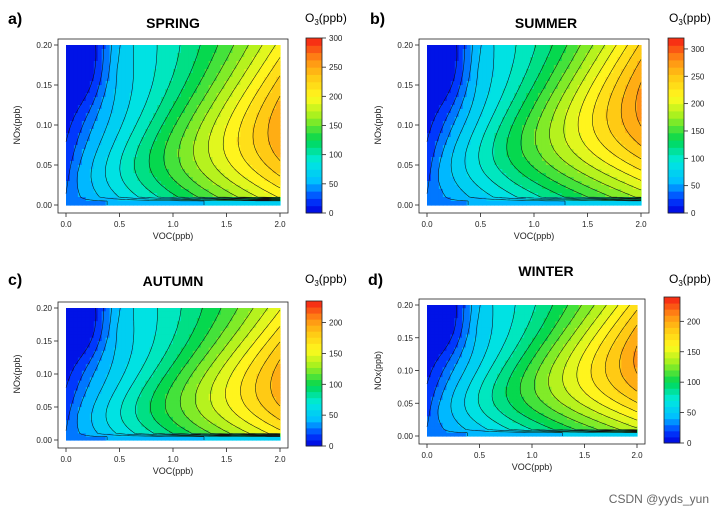 Image resolution: width=723 pixels, height=512 pixels. I want to click on y-tick-label: 0.20, so click(405, 45).